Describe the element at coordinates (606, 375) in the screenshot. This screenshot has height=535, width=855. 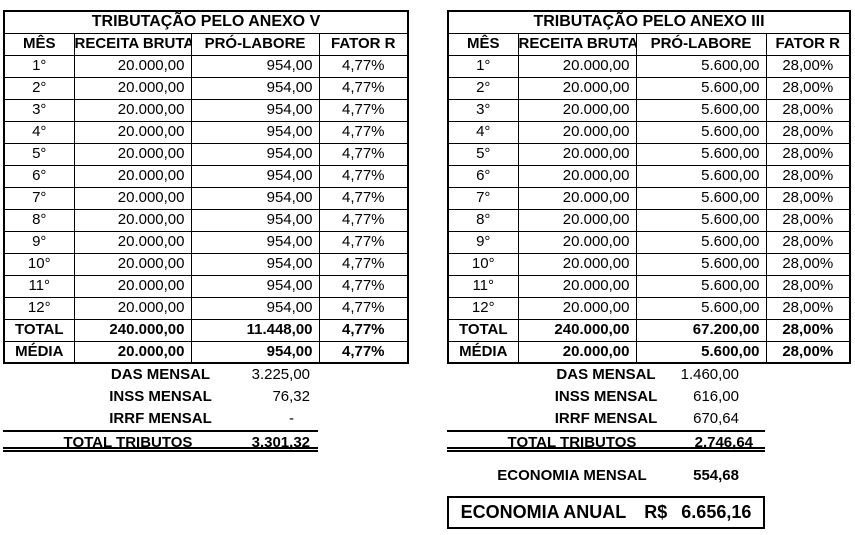
I see `das-mensal-row: DAS MENSAL 1.460,00` at that location.